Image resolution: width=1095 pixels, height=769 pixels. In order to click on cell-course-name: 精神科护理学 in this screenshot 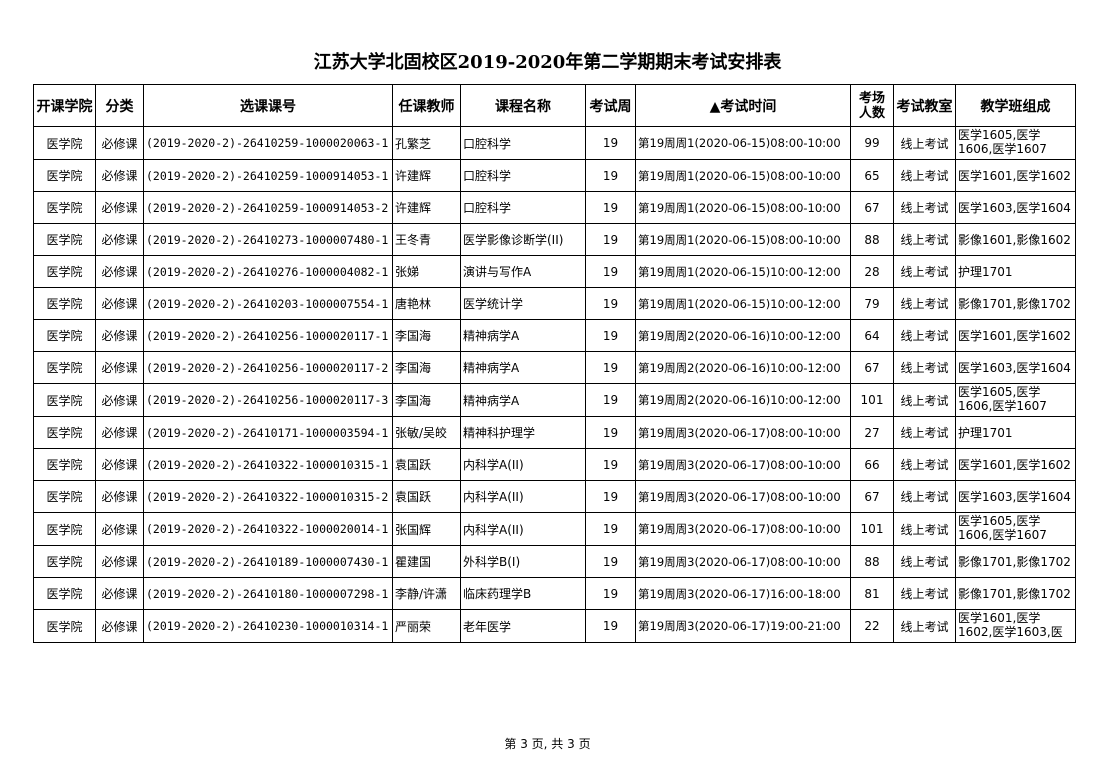, I will do `click(523, 432)`.